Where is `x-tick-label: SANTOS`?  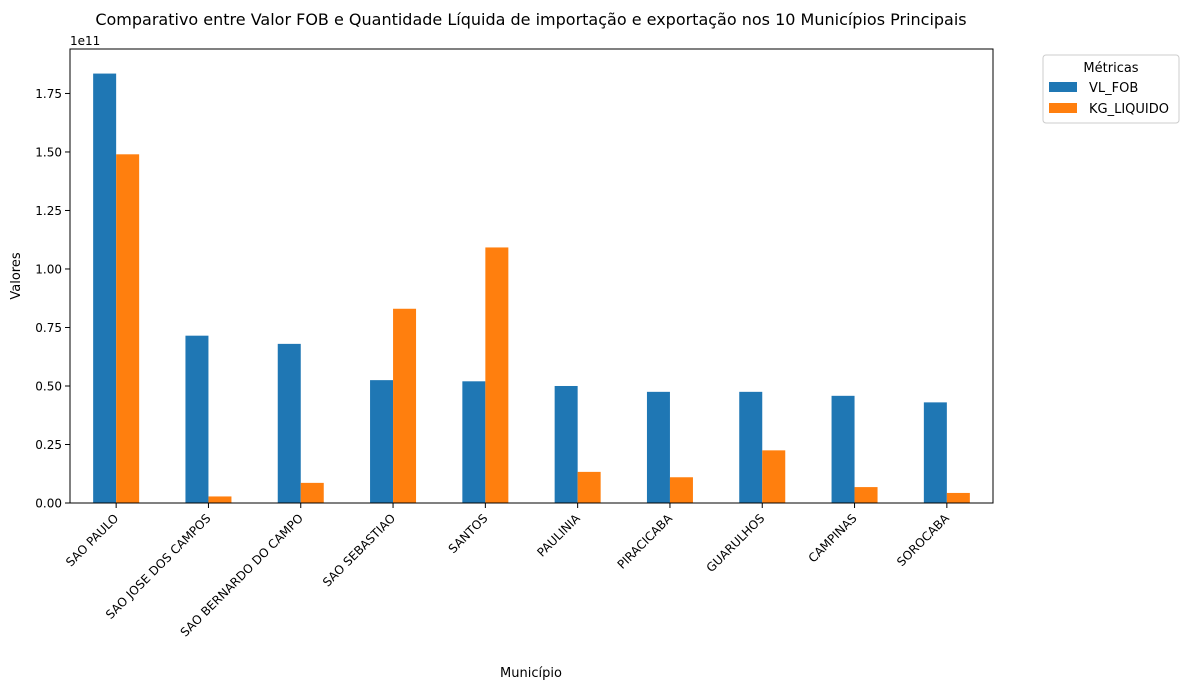 x-tick-label: SANTOS is located at coordinates (468, 533).